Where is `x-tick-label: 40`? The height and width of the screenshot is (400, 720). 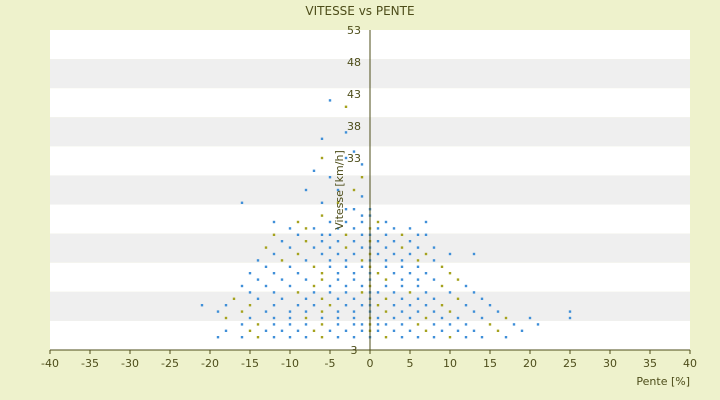
x-tick-label: 40 is located at coordinates (690, 363).